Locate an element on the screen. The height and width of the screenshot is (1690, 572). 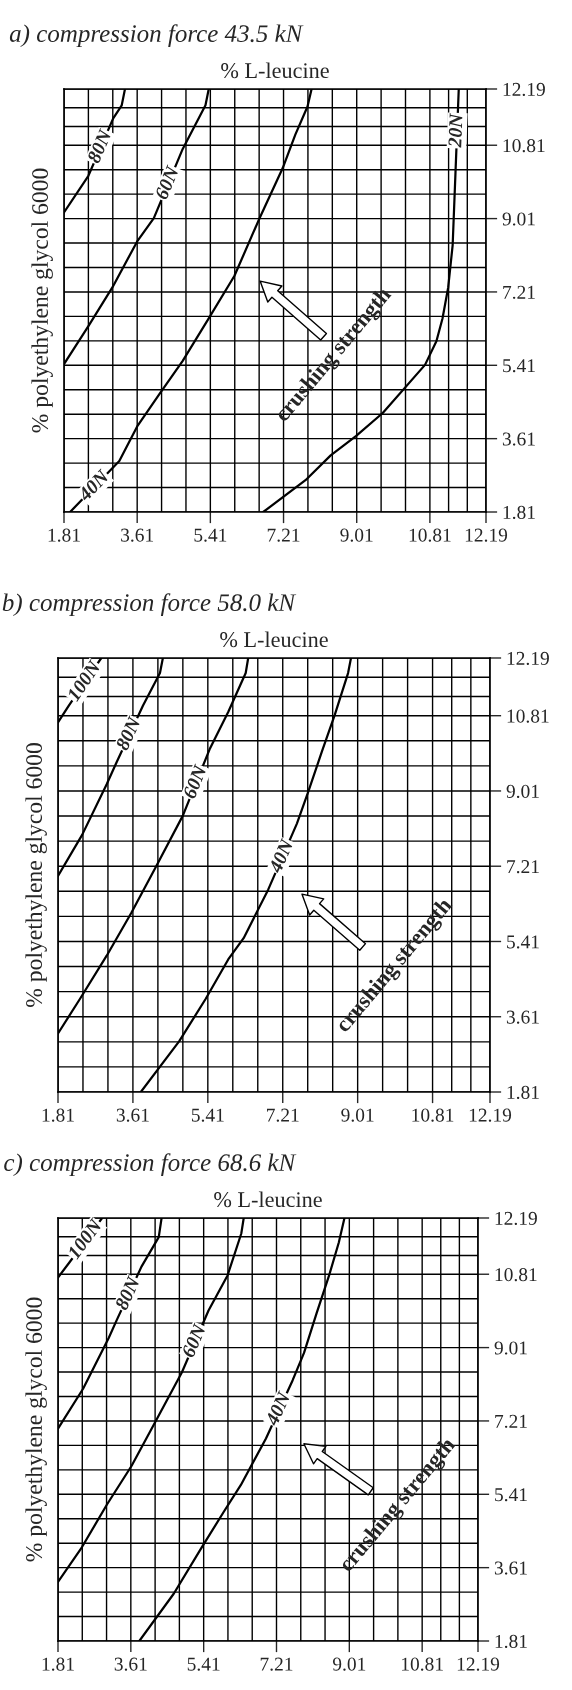
chart-title: a) compression force 43.5 kN is located at coordinates (156, 36).